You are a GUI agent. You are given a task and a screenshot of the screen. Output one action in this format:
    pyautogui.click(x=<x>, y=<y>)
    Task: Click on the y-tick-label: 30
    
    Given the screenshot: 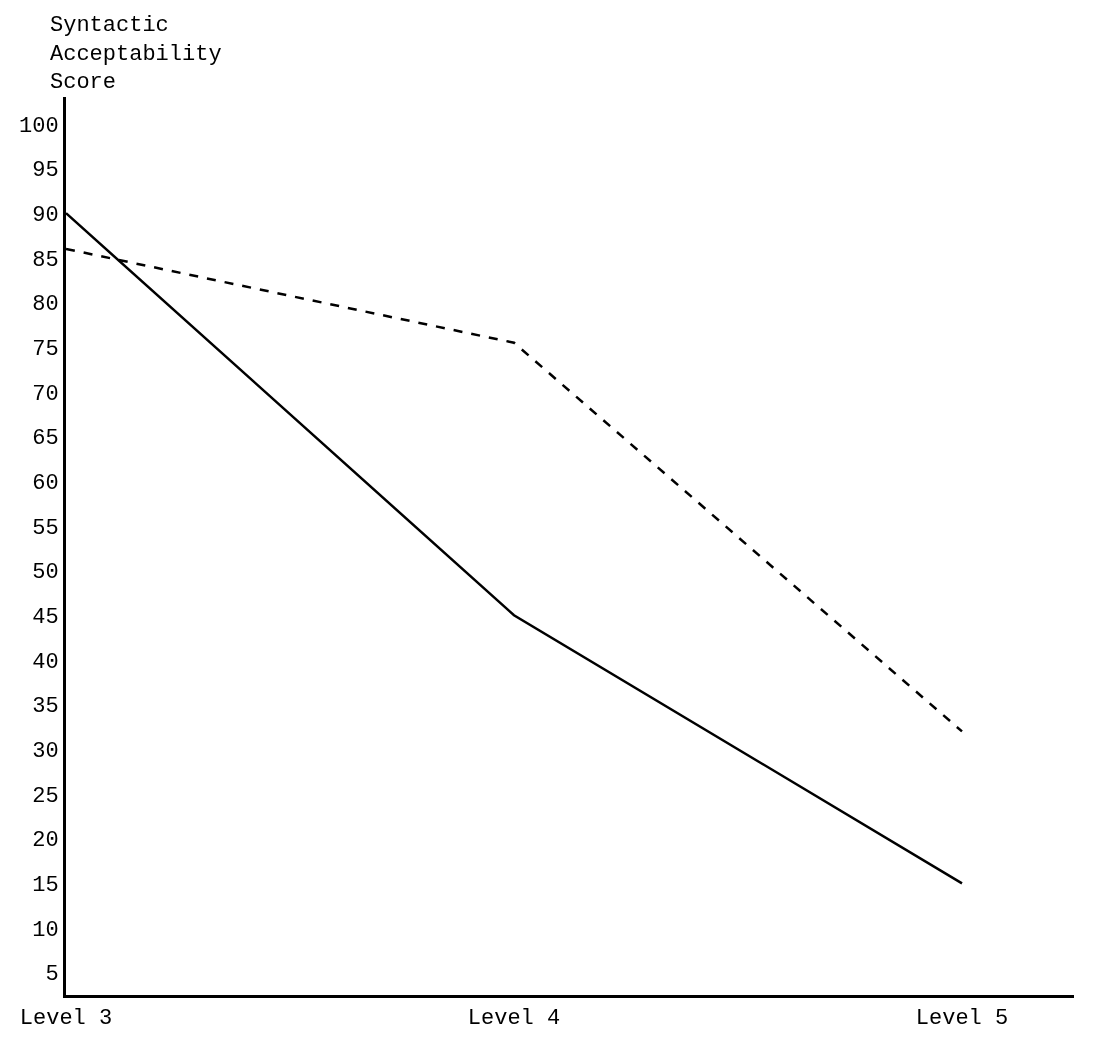 What is the action you would take?
    pyautogui.click(x=45, y=751)
    